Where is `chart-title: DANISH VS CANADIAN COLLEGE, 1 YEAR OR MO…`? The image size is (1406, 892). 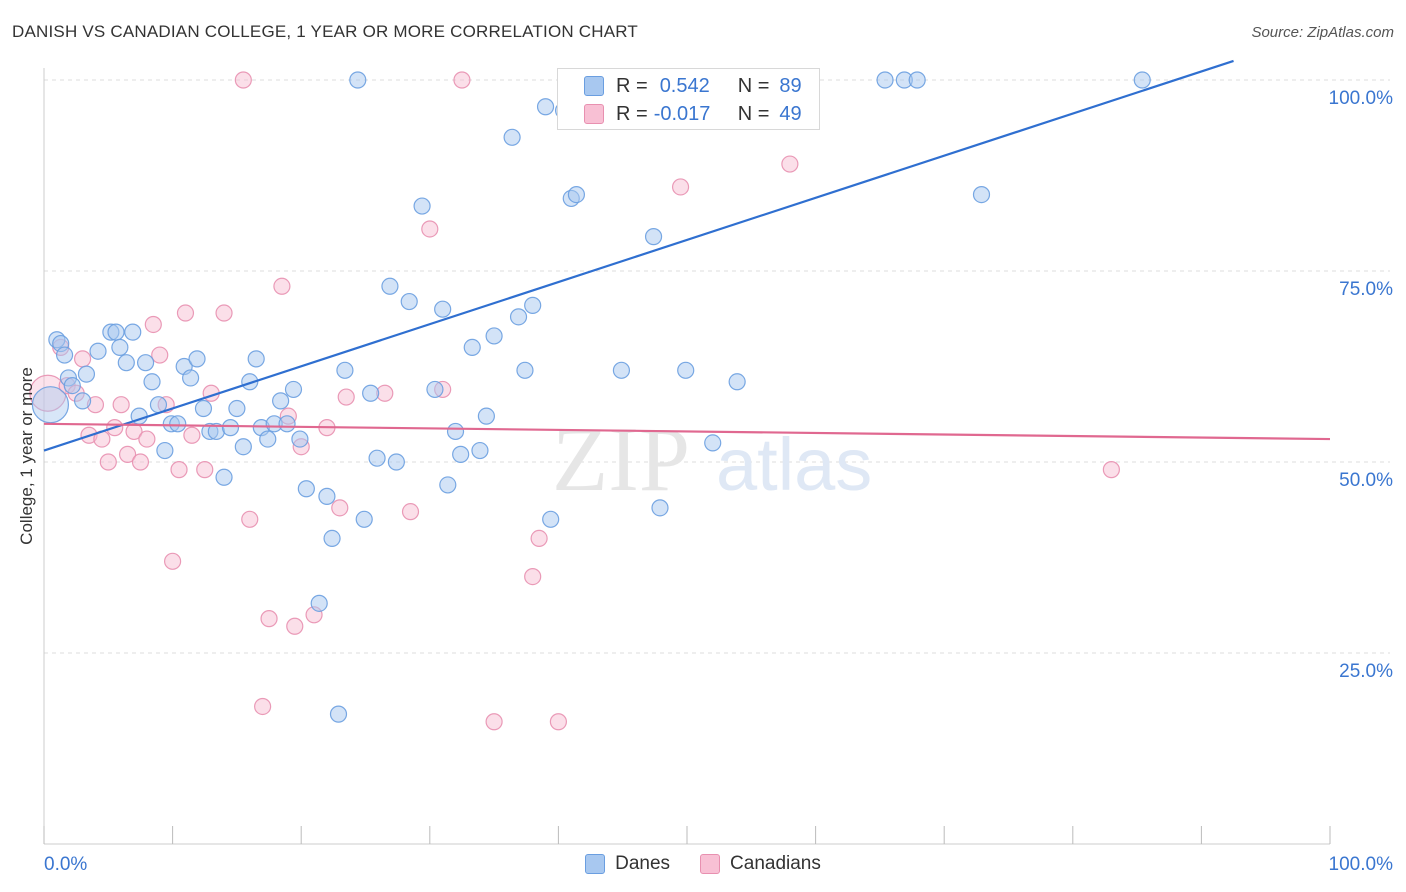 chart-title: DANISH VS CANADIAN COLLEGE, 1 YEAR OR MO… is located at coordinates (325, 31).